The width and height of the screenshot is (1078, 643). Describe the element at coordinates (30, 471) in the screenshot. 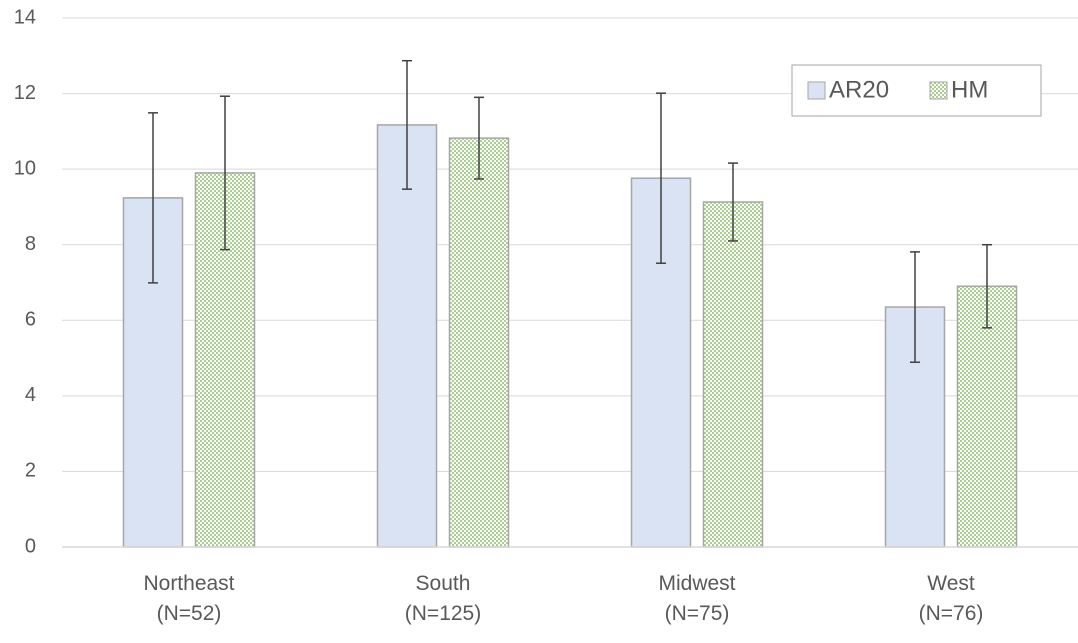

I see `y-tick-label: 2` at that location.